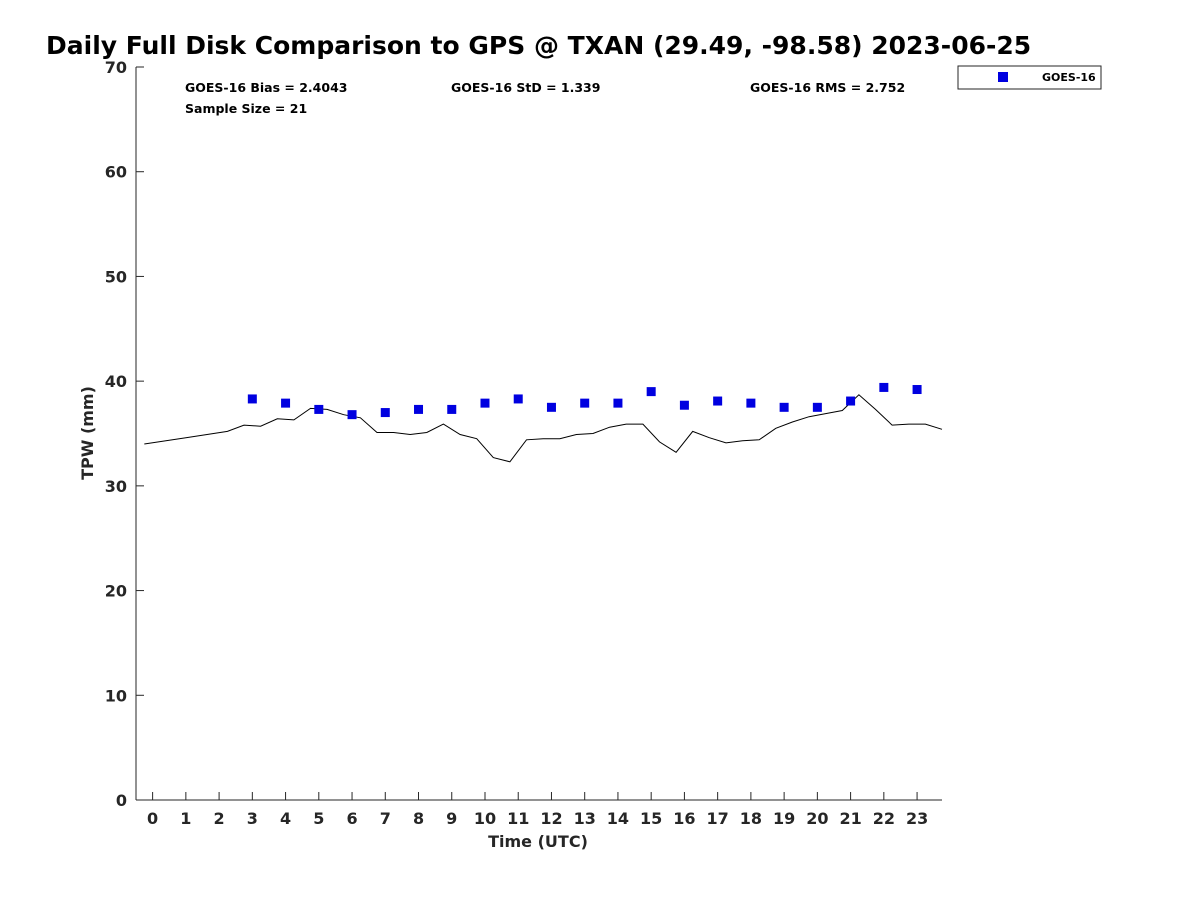  Describe the element at coordinates (651, 818) in the screenshot. I see `x-tick-label: 15` at that location.